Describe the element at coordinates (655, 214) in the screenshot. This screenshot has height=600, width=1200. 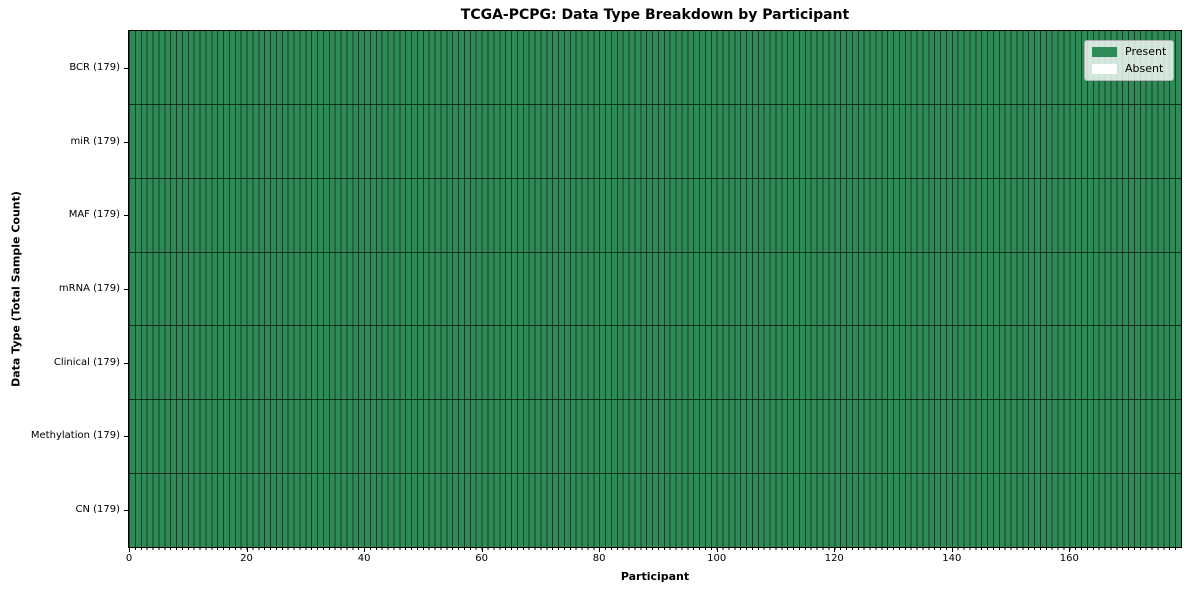
I see `heatmap-row-MAF` at that location.